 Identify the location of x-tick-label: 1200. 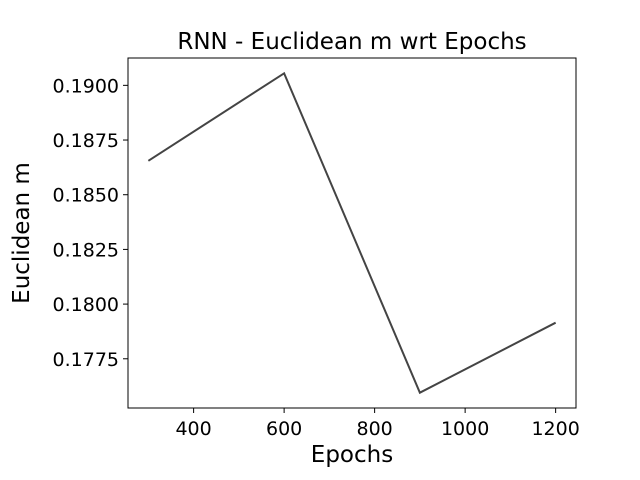
(555, 429).